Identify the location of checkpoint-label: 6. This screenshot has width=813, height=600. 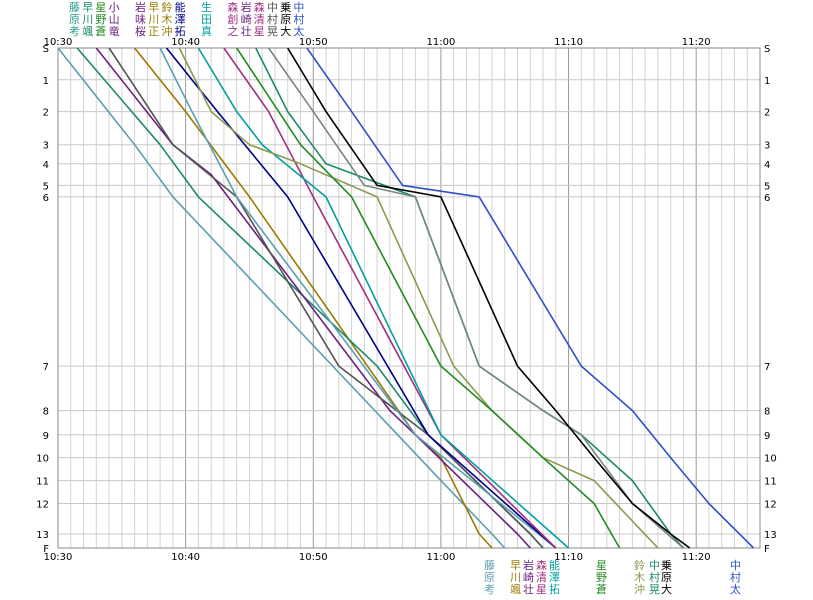
(46, 198).